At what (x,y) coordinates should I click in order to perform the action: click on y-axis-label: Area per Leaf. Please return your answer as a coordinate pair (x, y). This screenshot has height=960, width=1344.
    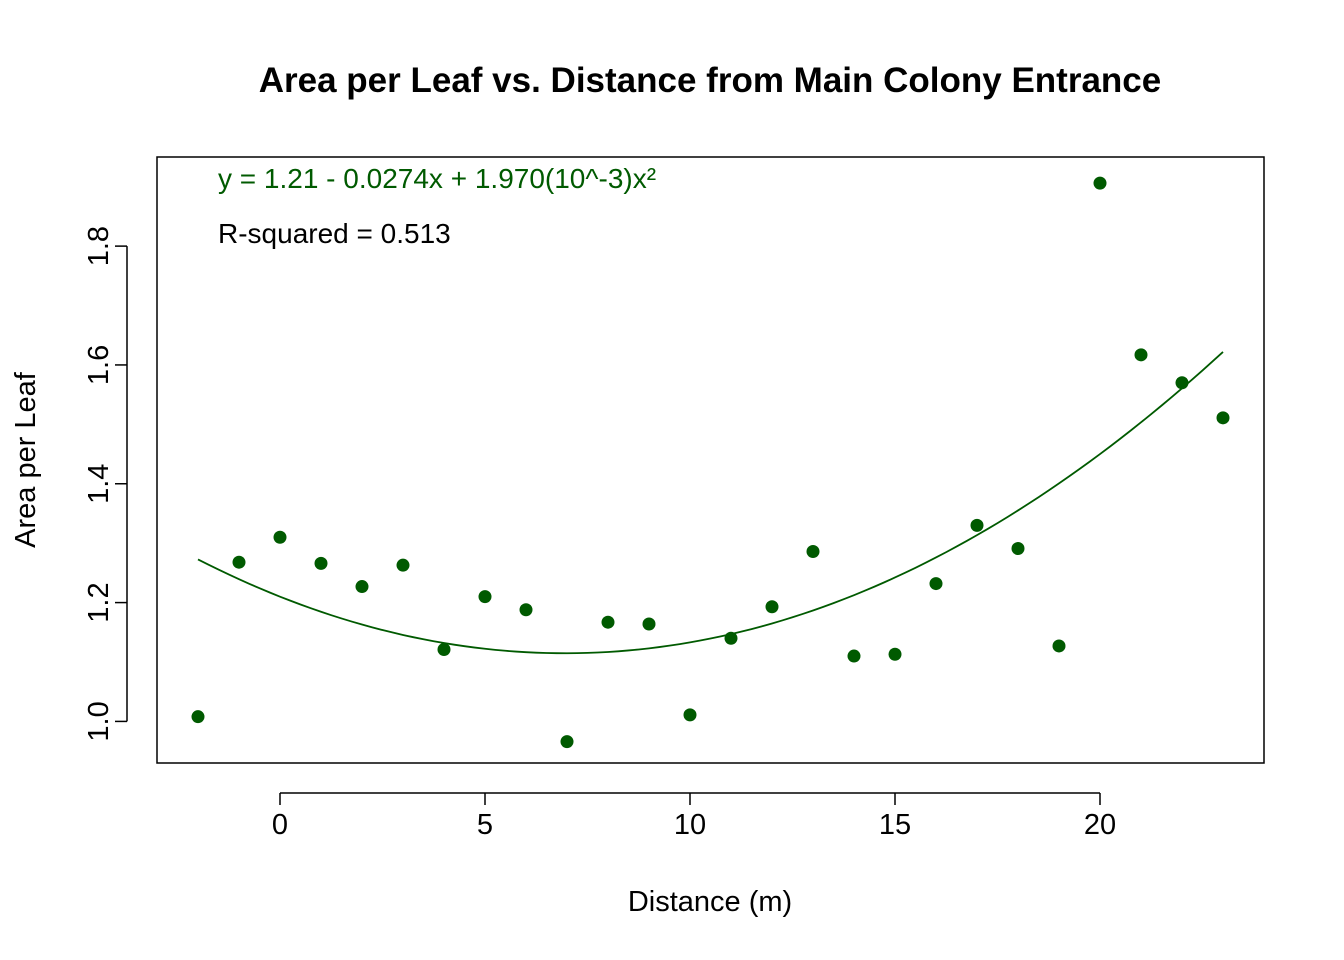
    Looking at the image, I should click on (26, 459).